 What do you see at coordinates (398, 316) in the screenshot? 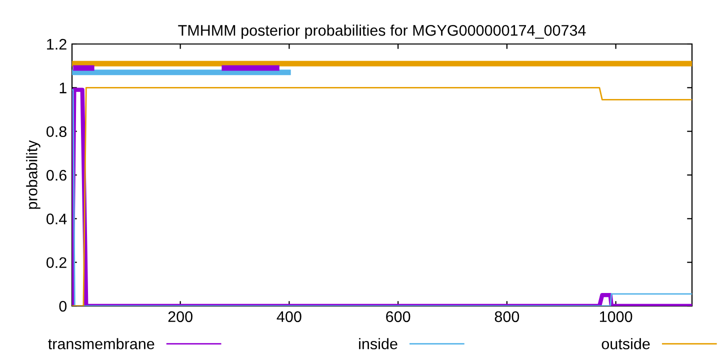
I see `x-tick-label: 600` at bounding box center [398, 316].